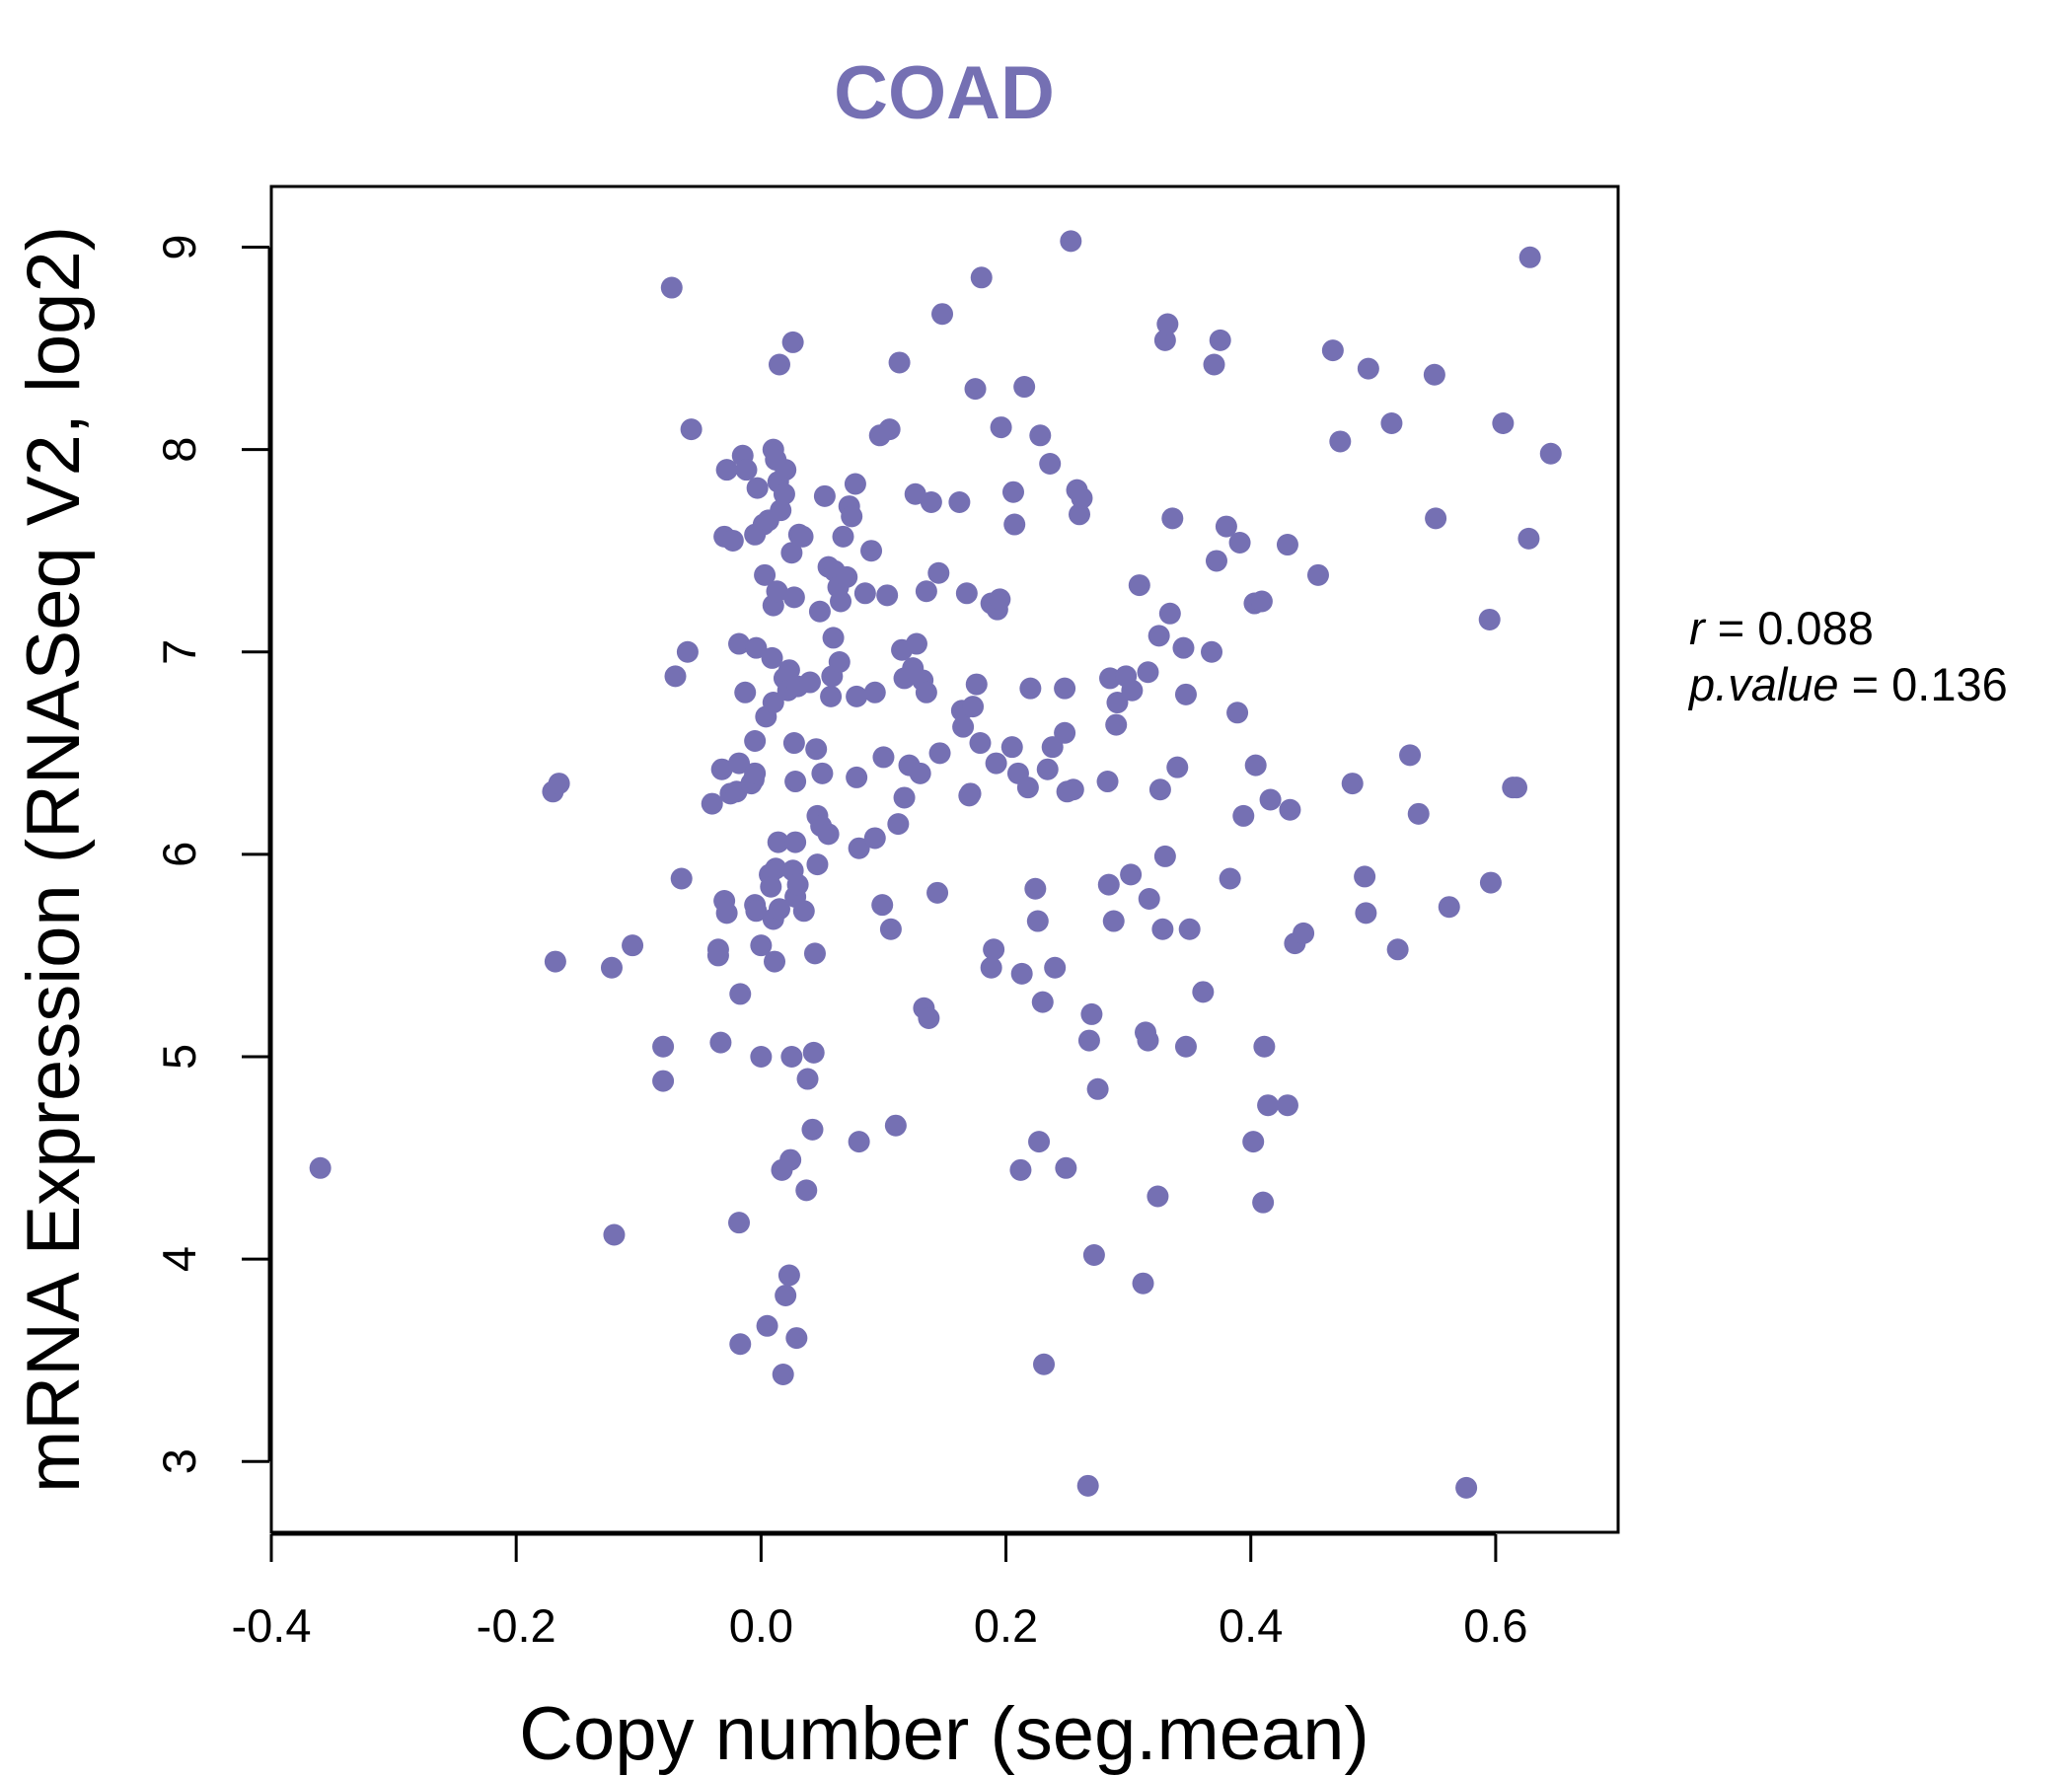  What do you see at coordinates (179, 1057) in the screenshot?
I see `y-tick-label: 5` at bounding box center [179, 1057].